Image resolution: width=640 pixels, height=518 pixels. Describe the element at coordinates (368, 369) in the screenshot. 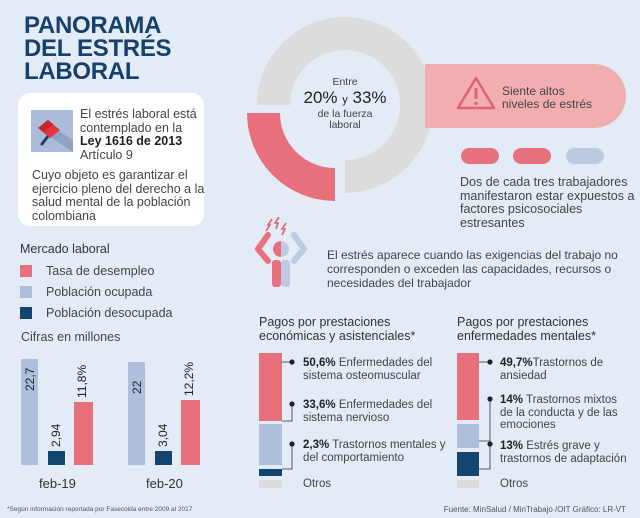

I see `segment-text: Enfermedades del sistema osteomuscular` at that location.